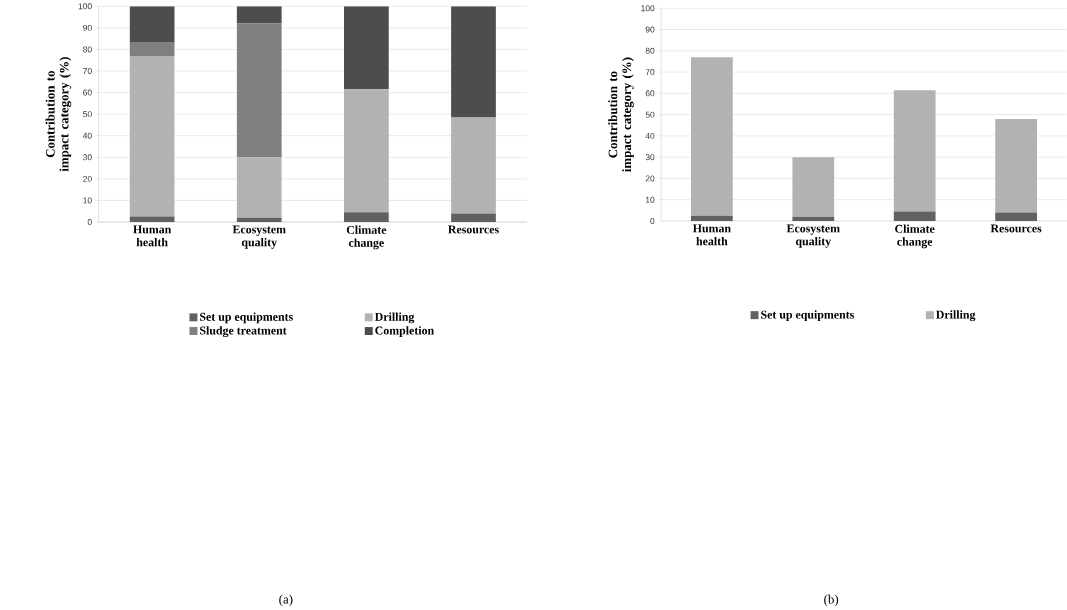  Describe the element at coordinates (243, 331) in the screenshot. I see `legend-label: Sludge treatment` at that location.